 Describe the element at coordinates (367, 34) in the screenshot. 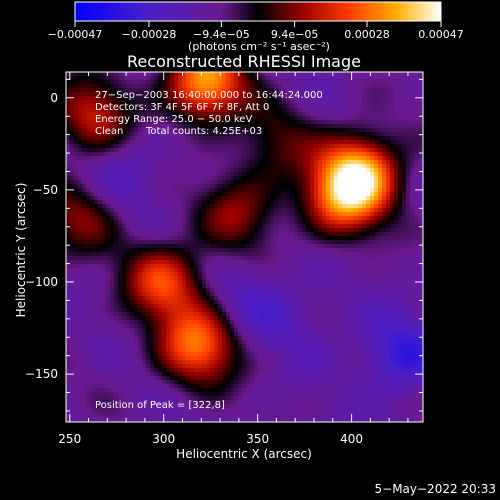

I see `colorbar-tick-label: 0.00028` at that location.